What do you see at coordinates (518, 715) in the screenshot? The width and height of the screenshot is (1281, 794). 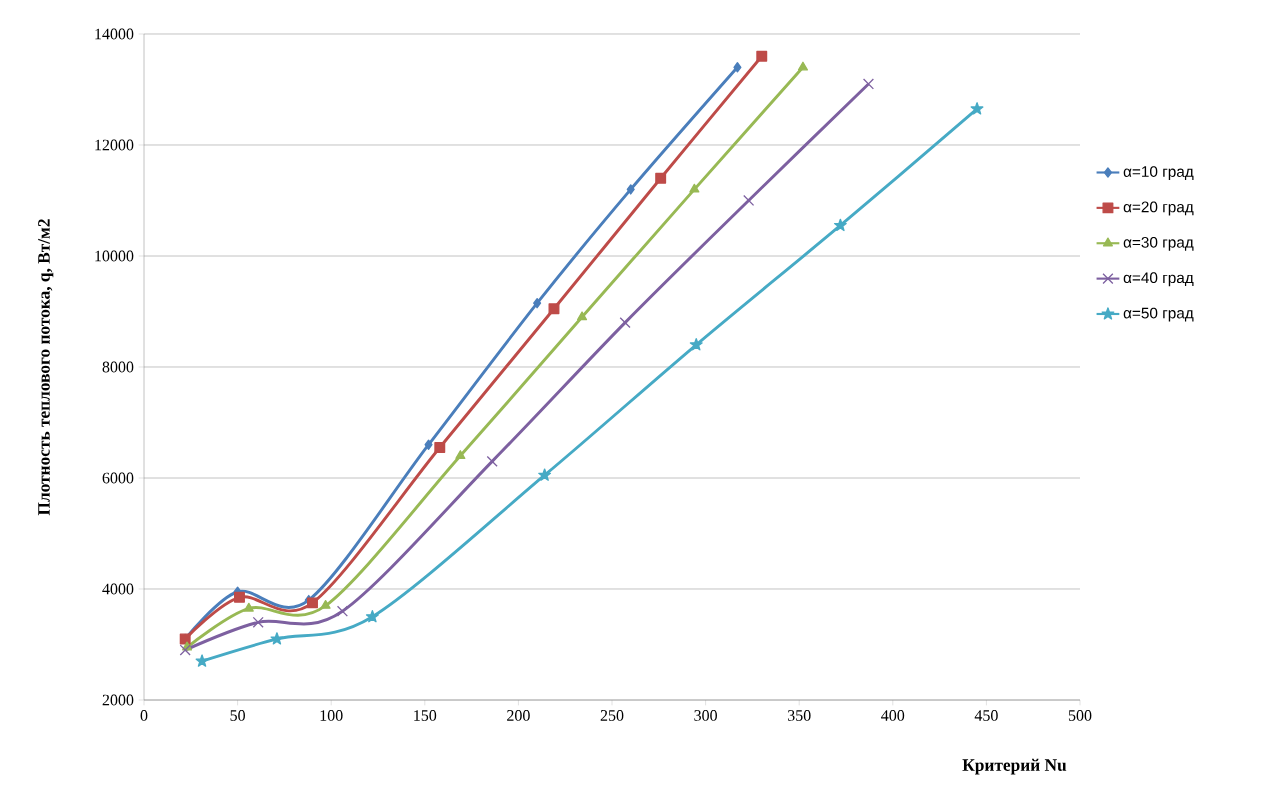 I see `x-tick-label: 200` at bounding box center [518, 715].